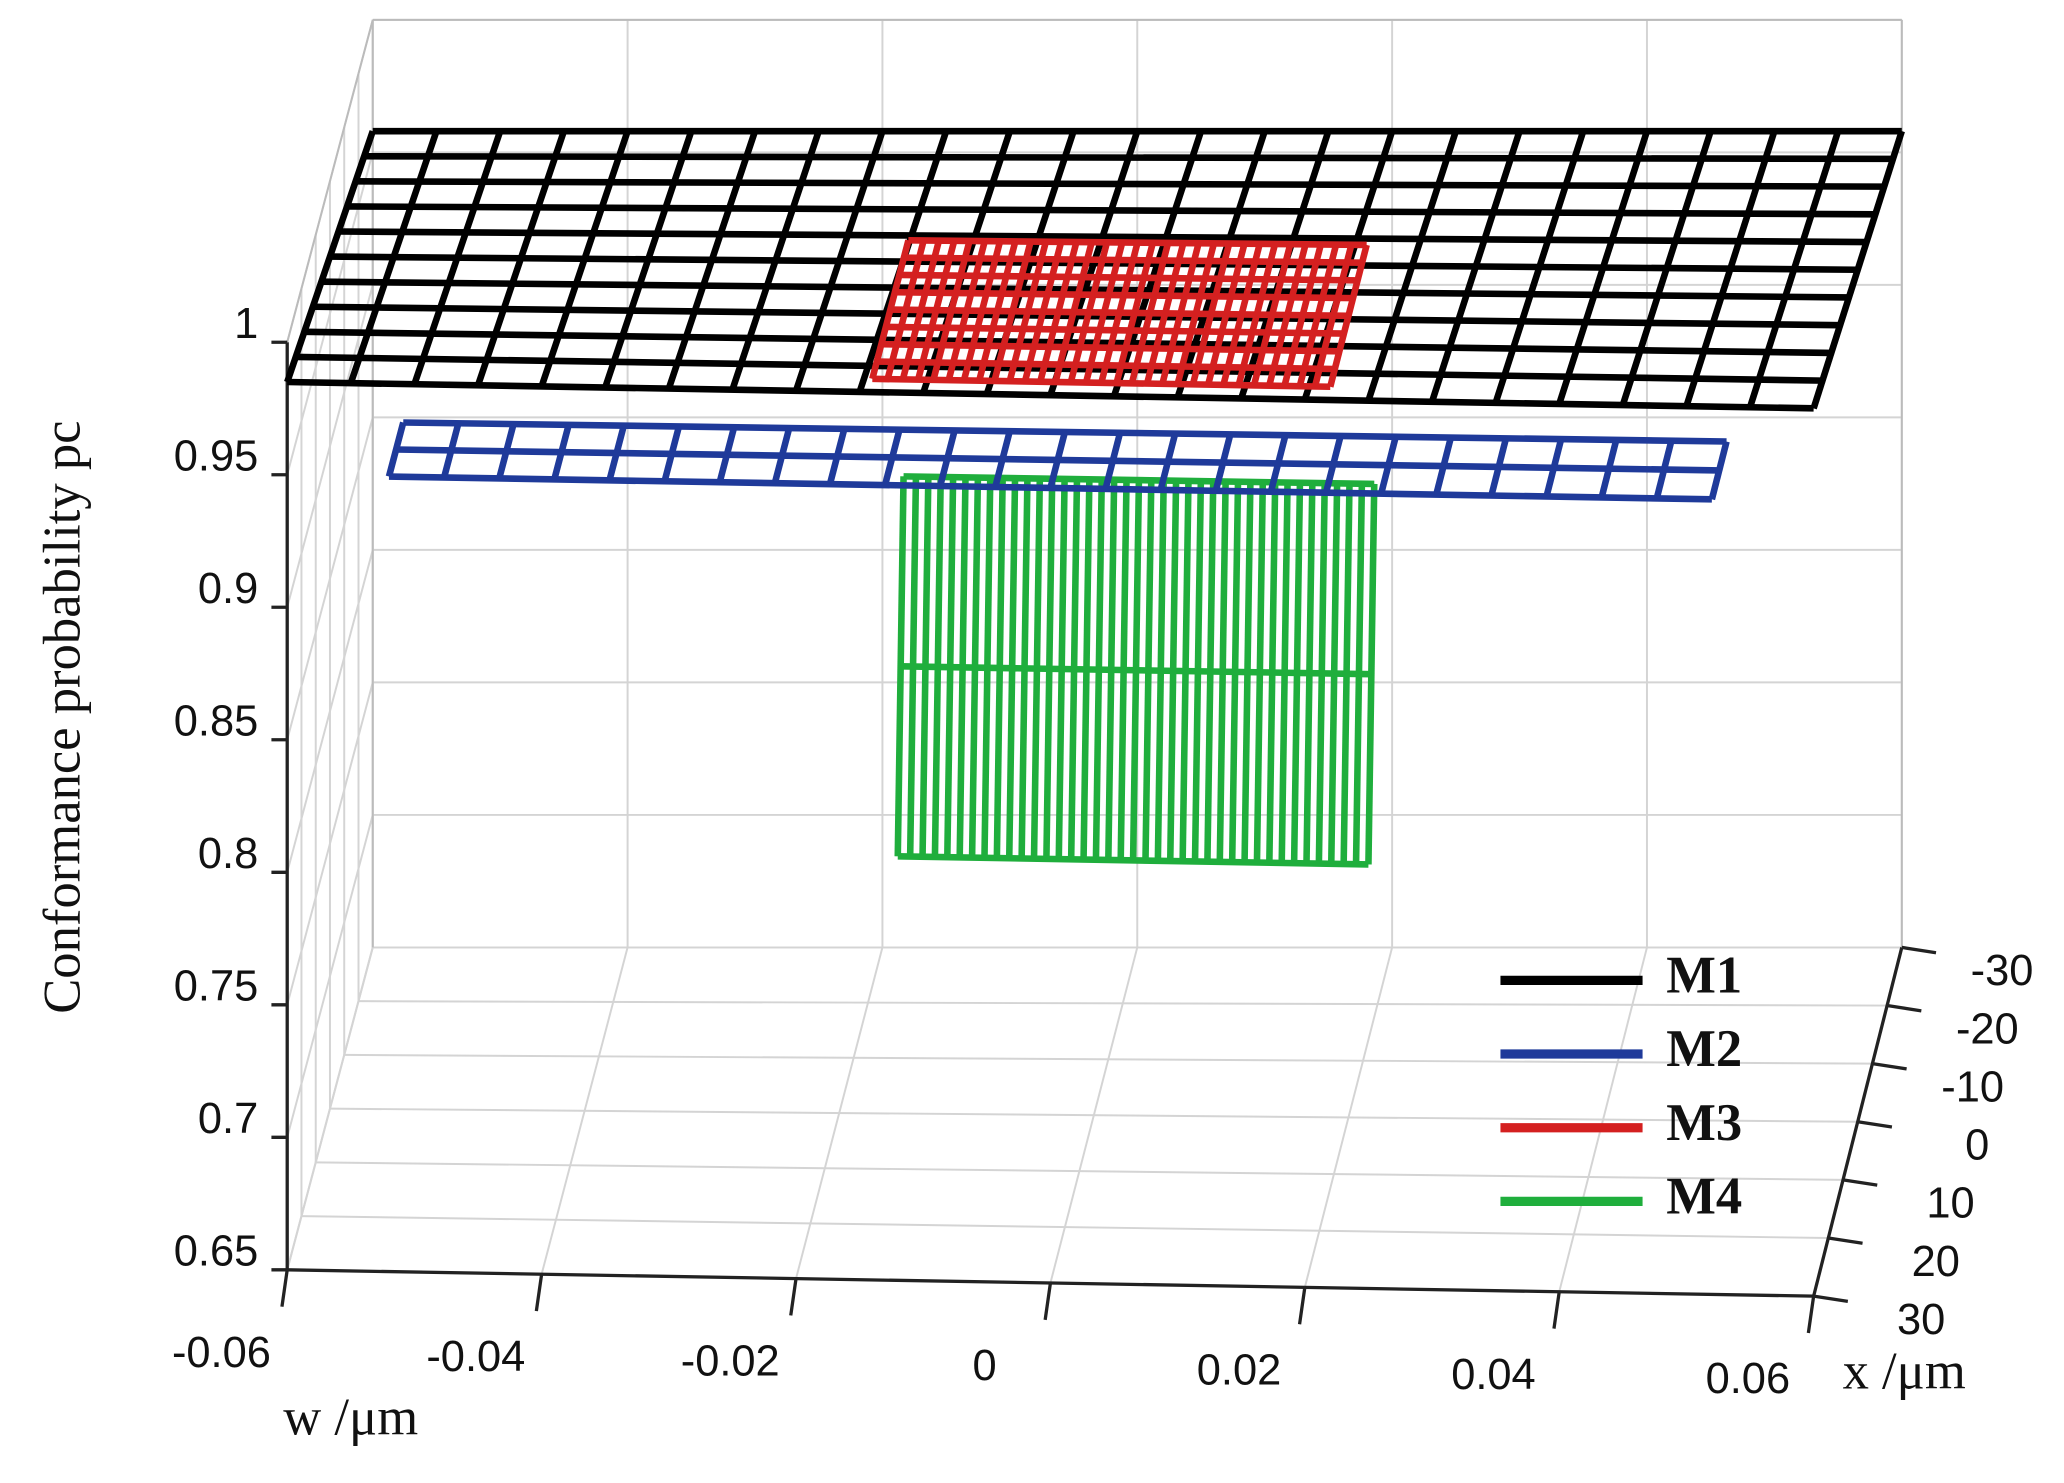  I want to click on legend-label: M4, so click(1704, 1196).